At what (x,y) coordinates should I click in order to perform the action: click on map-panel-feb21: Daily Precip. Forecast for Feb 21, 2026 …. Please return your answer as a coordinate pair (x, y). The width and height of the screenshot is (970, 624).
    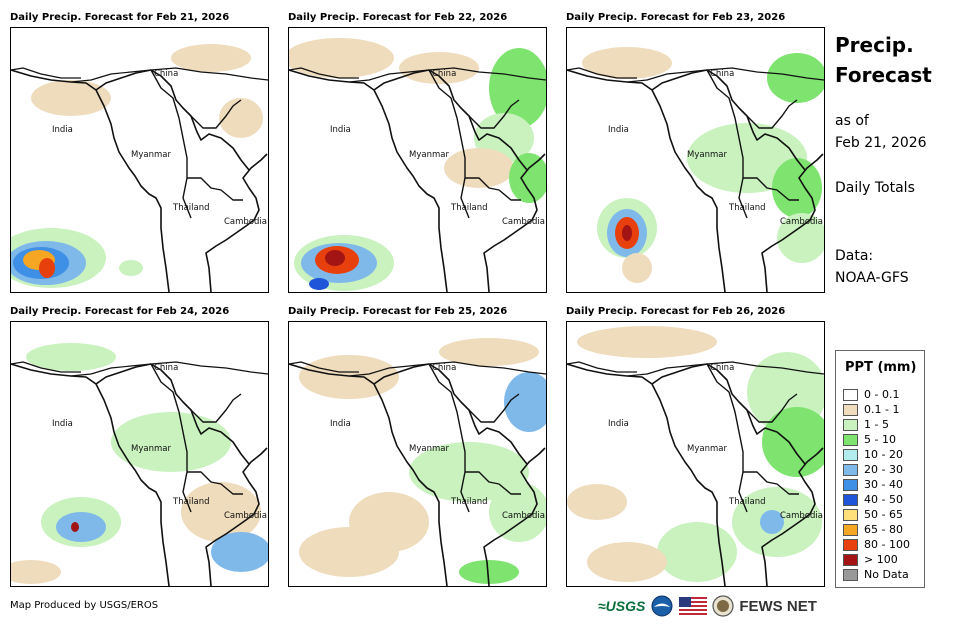
    Looking at the image, I should click on (139, 153).